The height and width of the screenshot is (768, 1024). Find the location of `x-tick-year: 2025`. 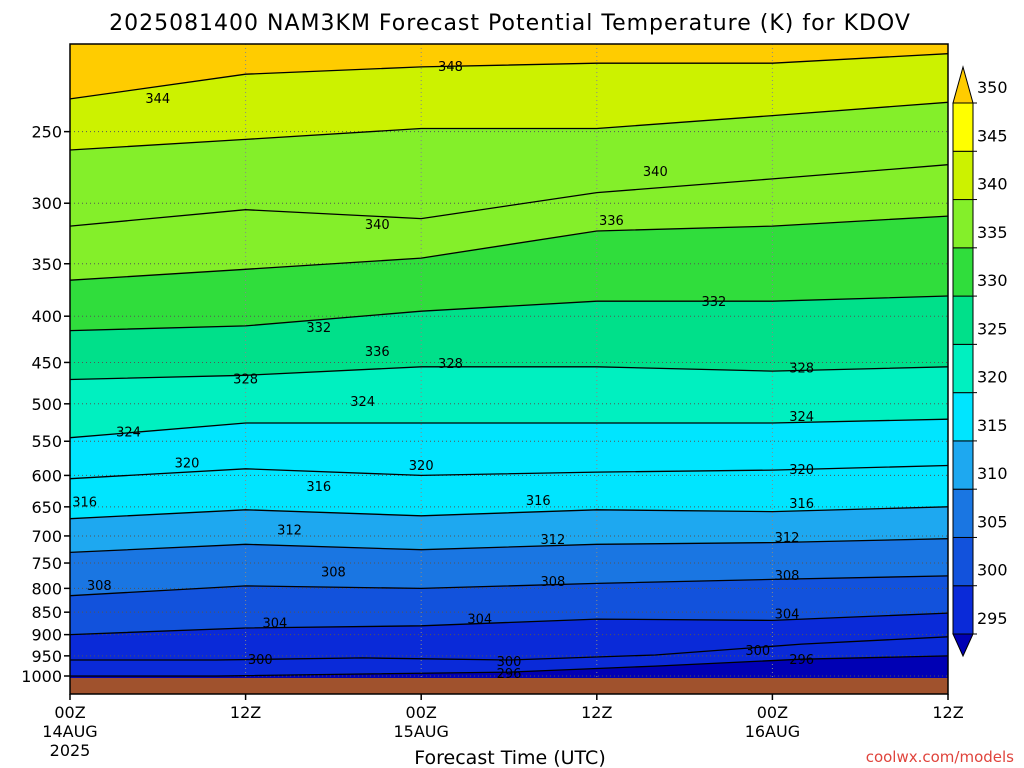

x-tick-year: 2025 is located at coordinates (70, 750).